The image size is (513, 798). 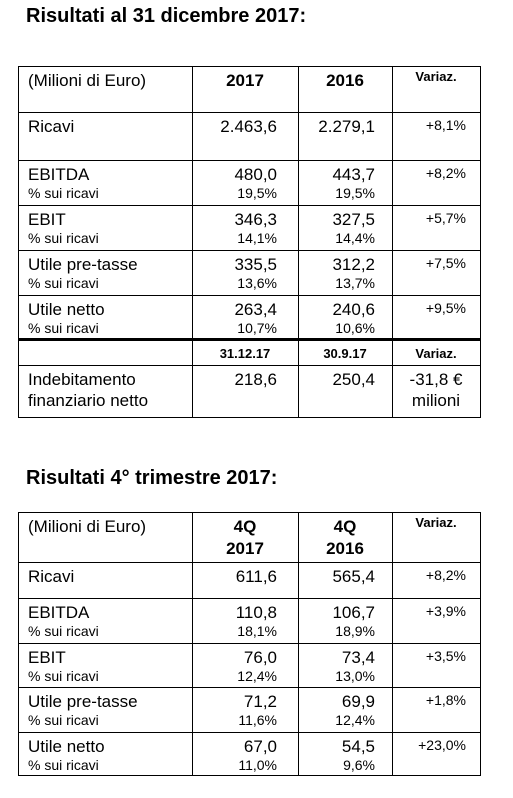 What do you see at coordinates (445, 125) in the screenshot?
I see `row-change: +8,1%` at bounding box center [445, 125].